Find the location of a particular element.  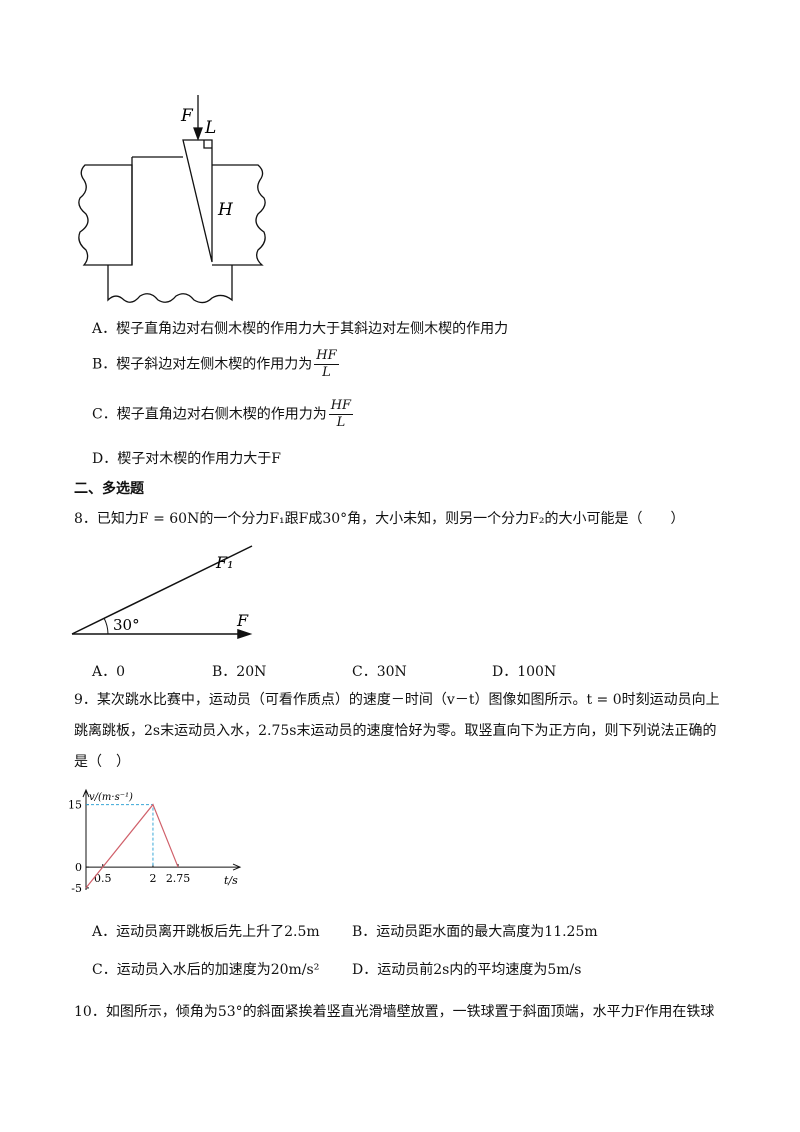

wedge-figure is located at coordinates (172, 199).